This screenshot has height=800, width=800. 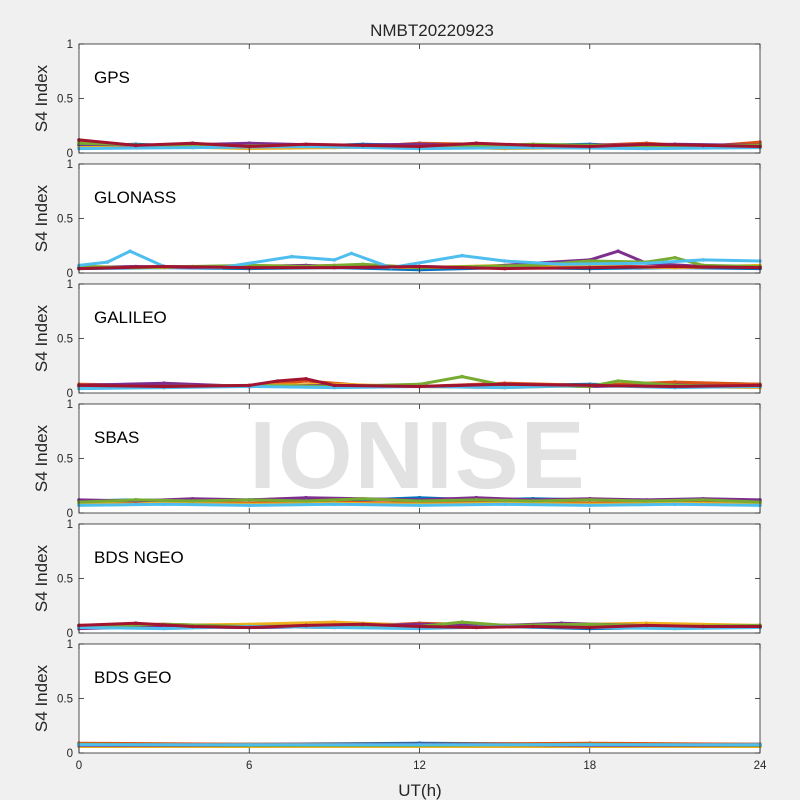 I want to click on panel-0: 0 0.5 1 GPS S4 Index, so click(x=397, y=99).